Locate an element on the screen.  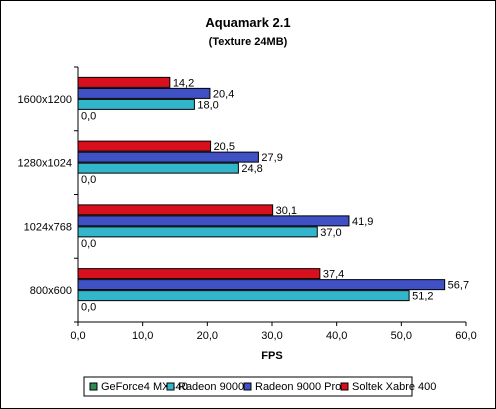
x-tick-label: 40,0 is located at coordinates (336, 336).